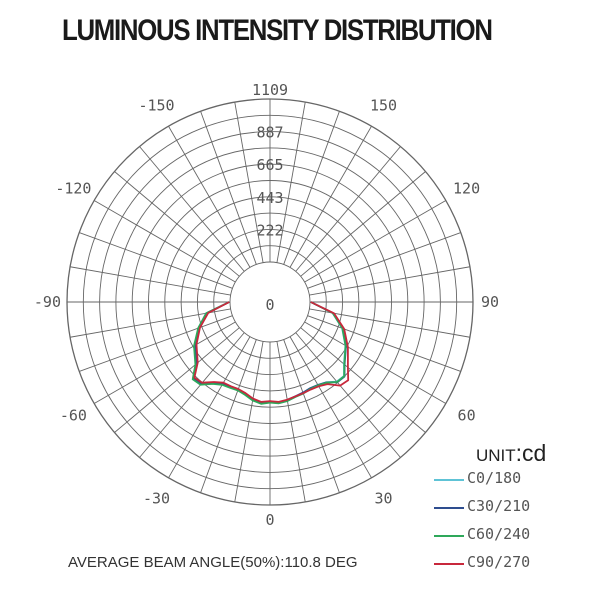  I want to click on unit-value: :cd, so click(531, 453).